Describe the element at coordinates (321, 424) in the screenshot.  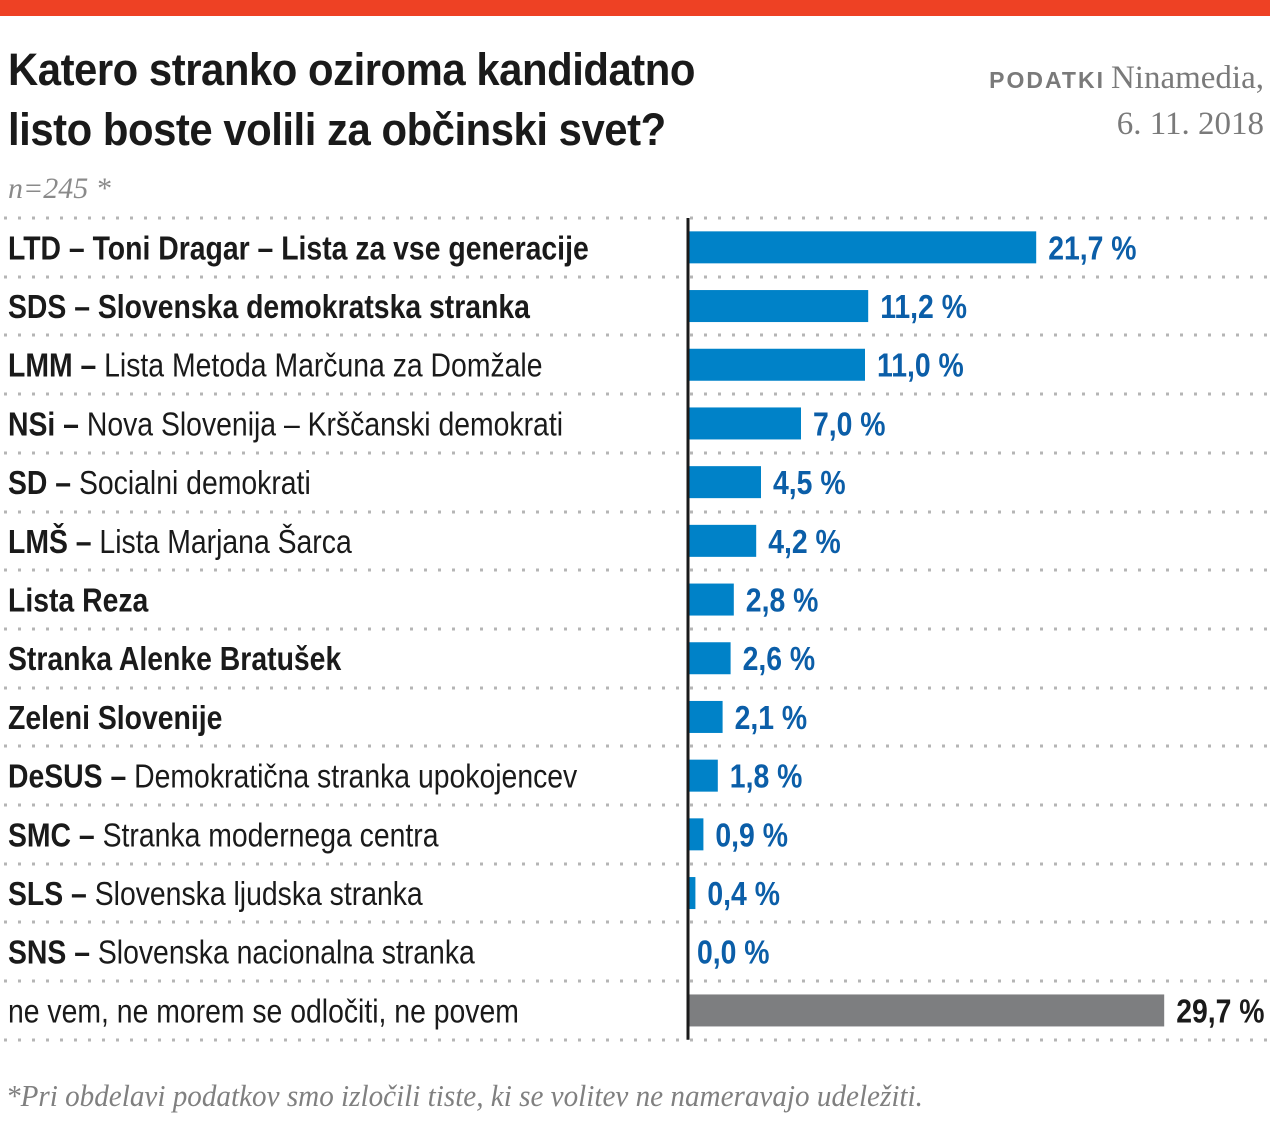
I see `category-name: Nova Slovenija – Krščanski demokrati` at that location.